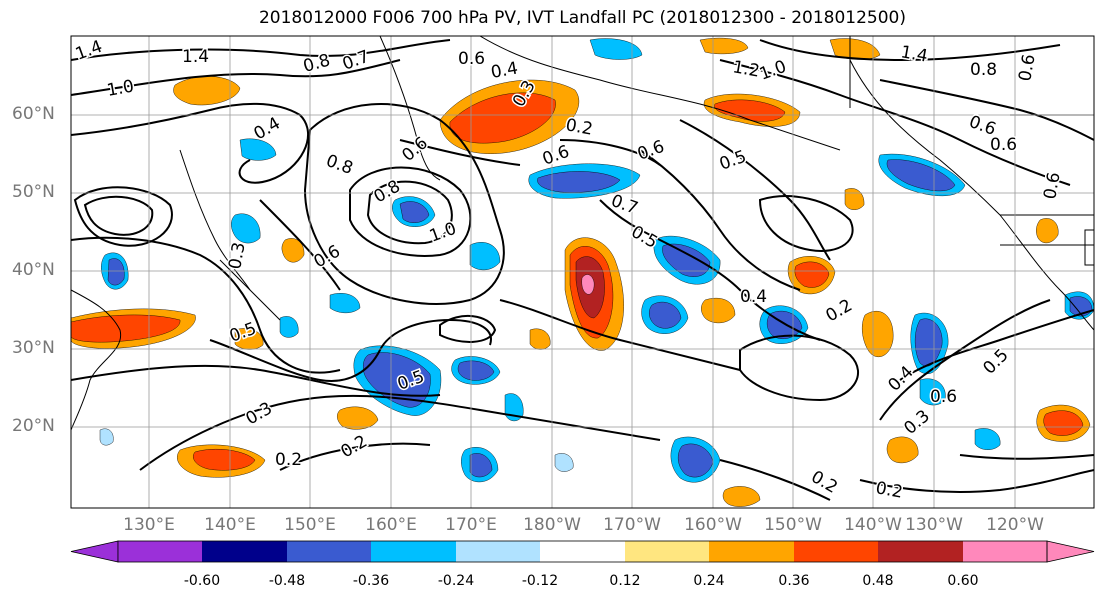 This screenshot has height=601, width=1105. I want to click on lon-label: 130°E, so click(149, 525).